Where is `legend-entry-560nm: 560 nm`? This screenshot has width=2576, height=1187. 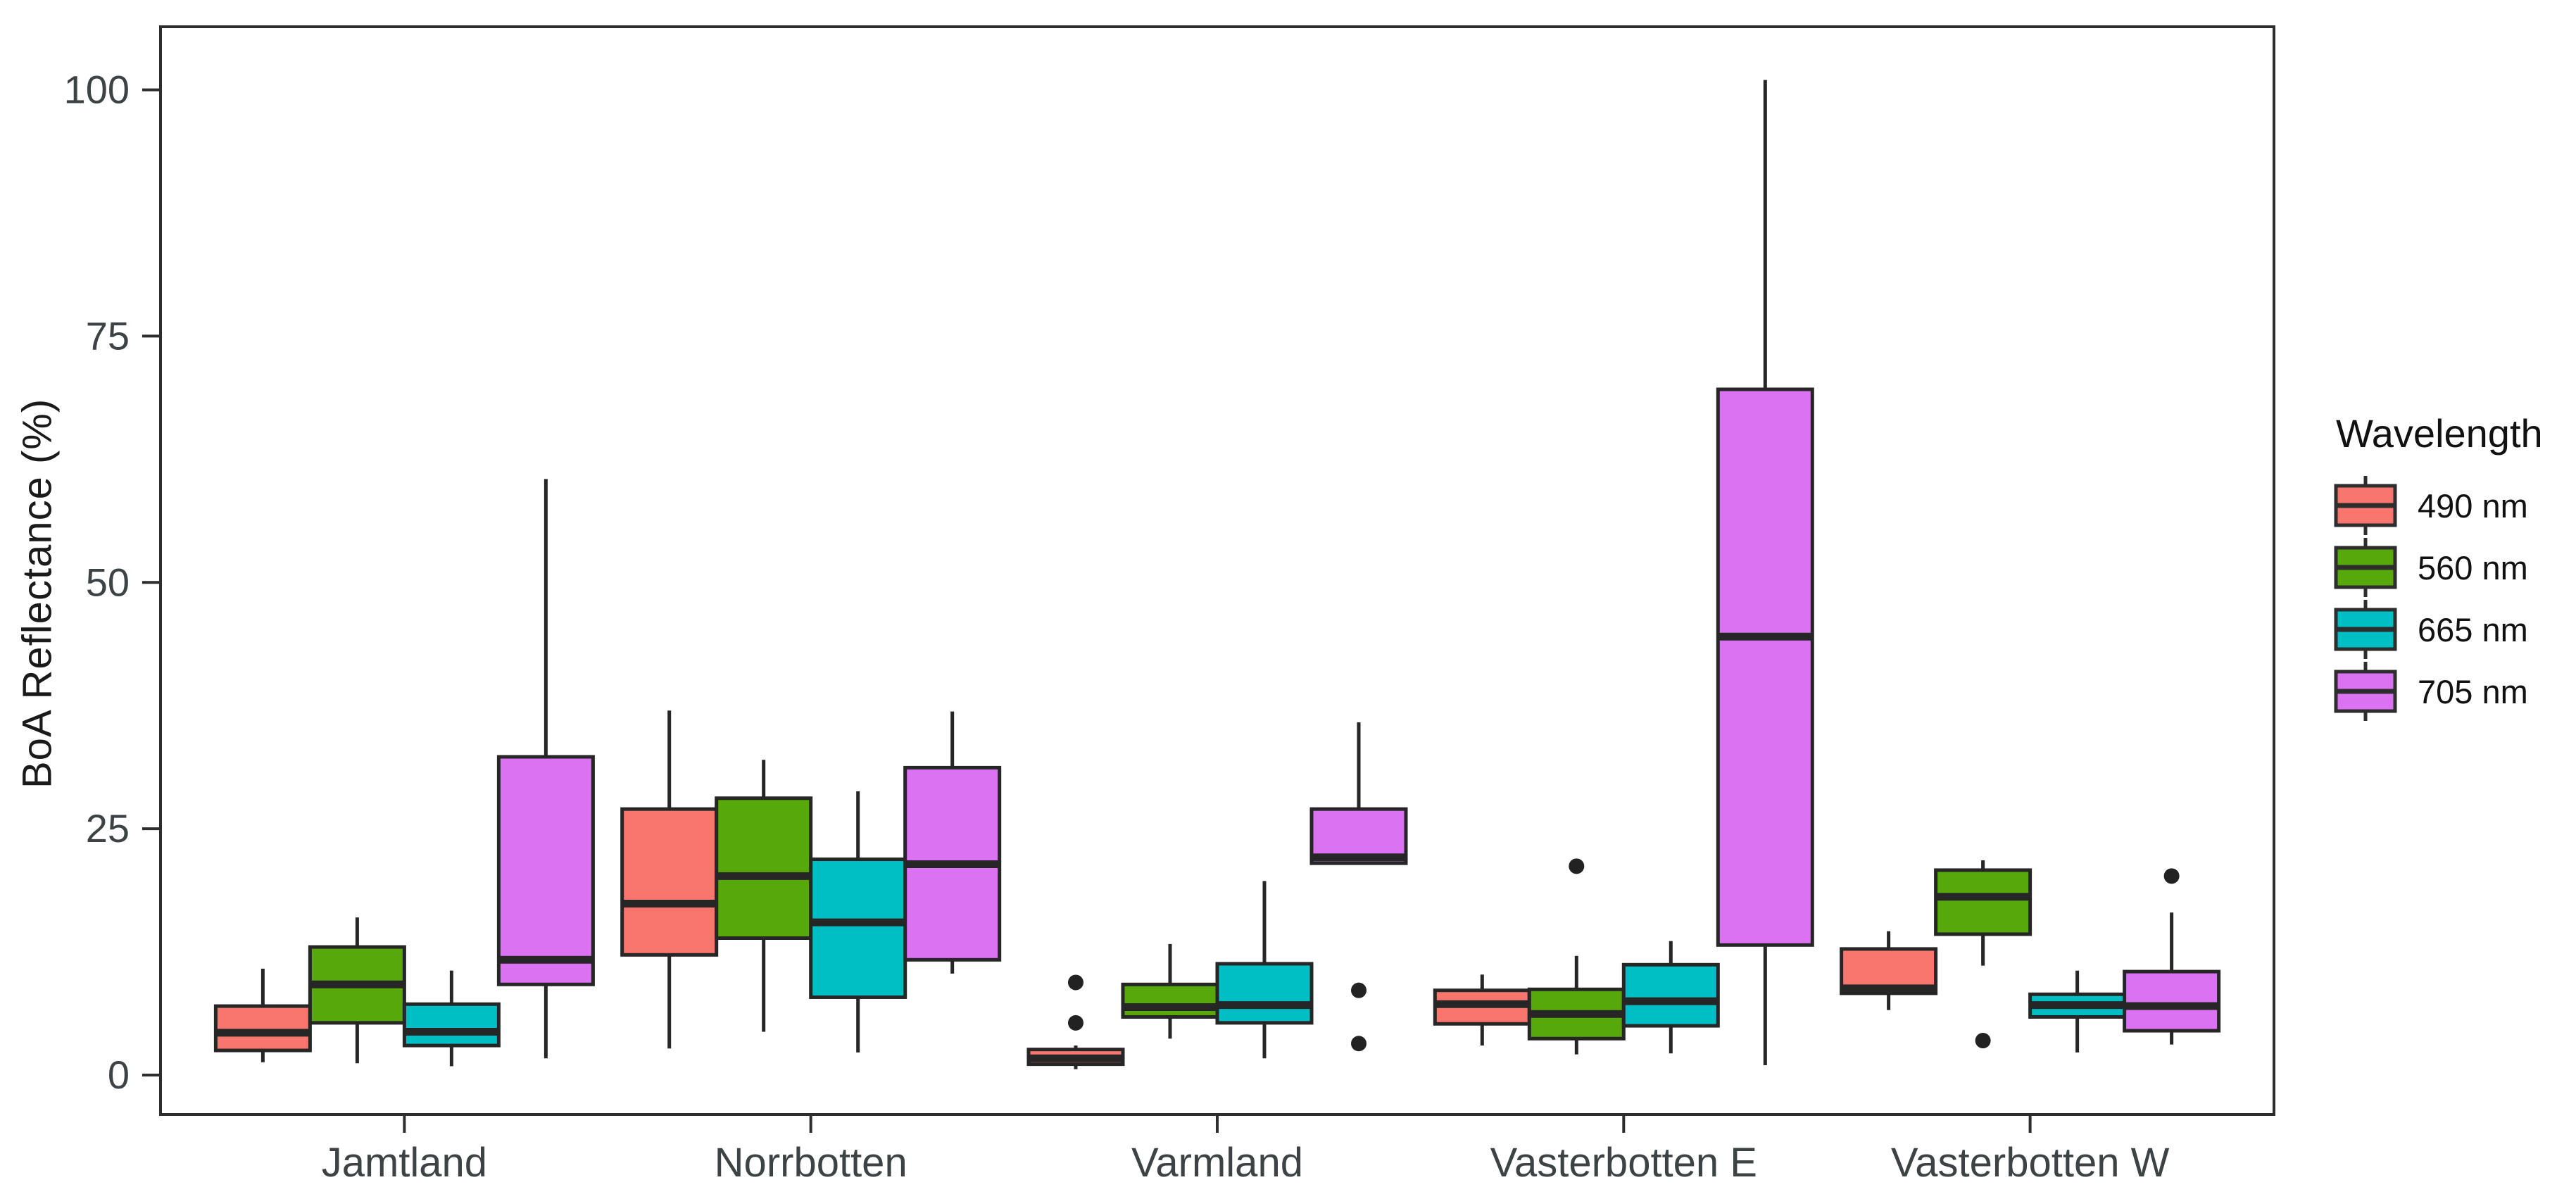 legend-entry-560nm: 560 nm is located at coordinates (2437, 567).